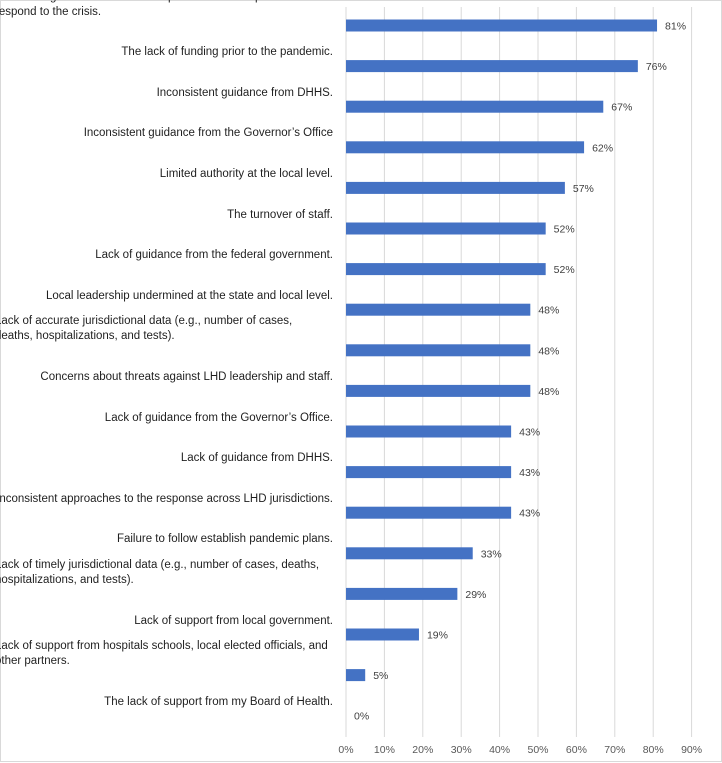 This screenshot has height=763, width=722. What do you see at coordinates (256, 458) in the screenshot?
I see `category-label: Lack of guidance from DHHS.` at bounding box center [256, 458].